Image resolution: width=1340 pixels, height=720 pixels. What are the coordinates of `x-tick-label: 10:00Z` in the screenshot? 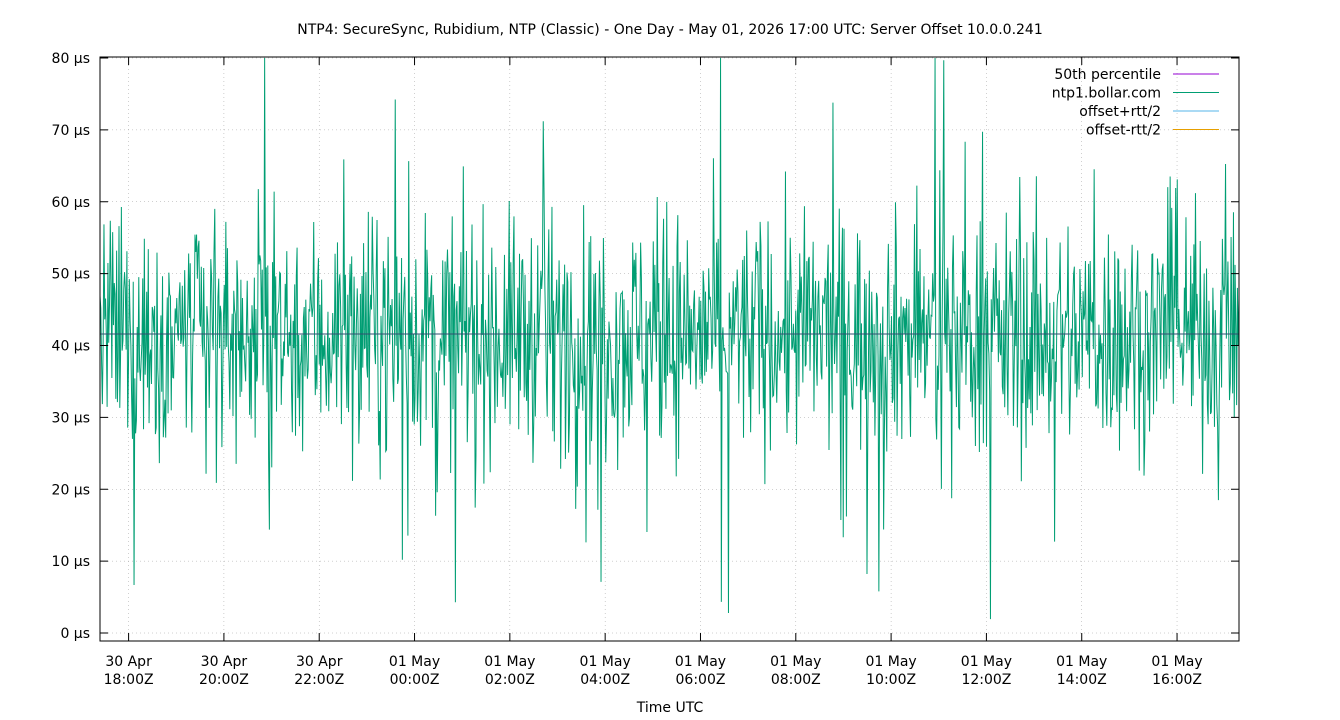 It's located at (891, 680).